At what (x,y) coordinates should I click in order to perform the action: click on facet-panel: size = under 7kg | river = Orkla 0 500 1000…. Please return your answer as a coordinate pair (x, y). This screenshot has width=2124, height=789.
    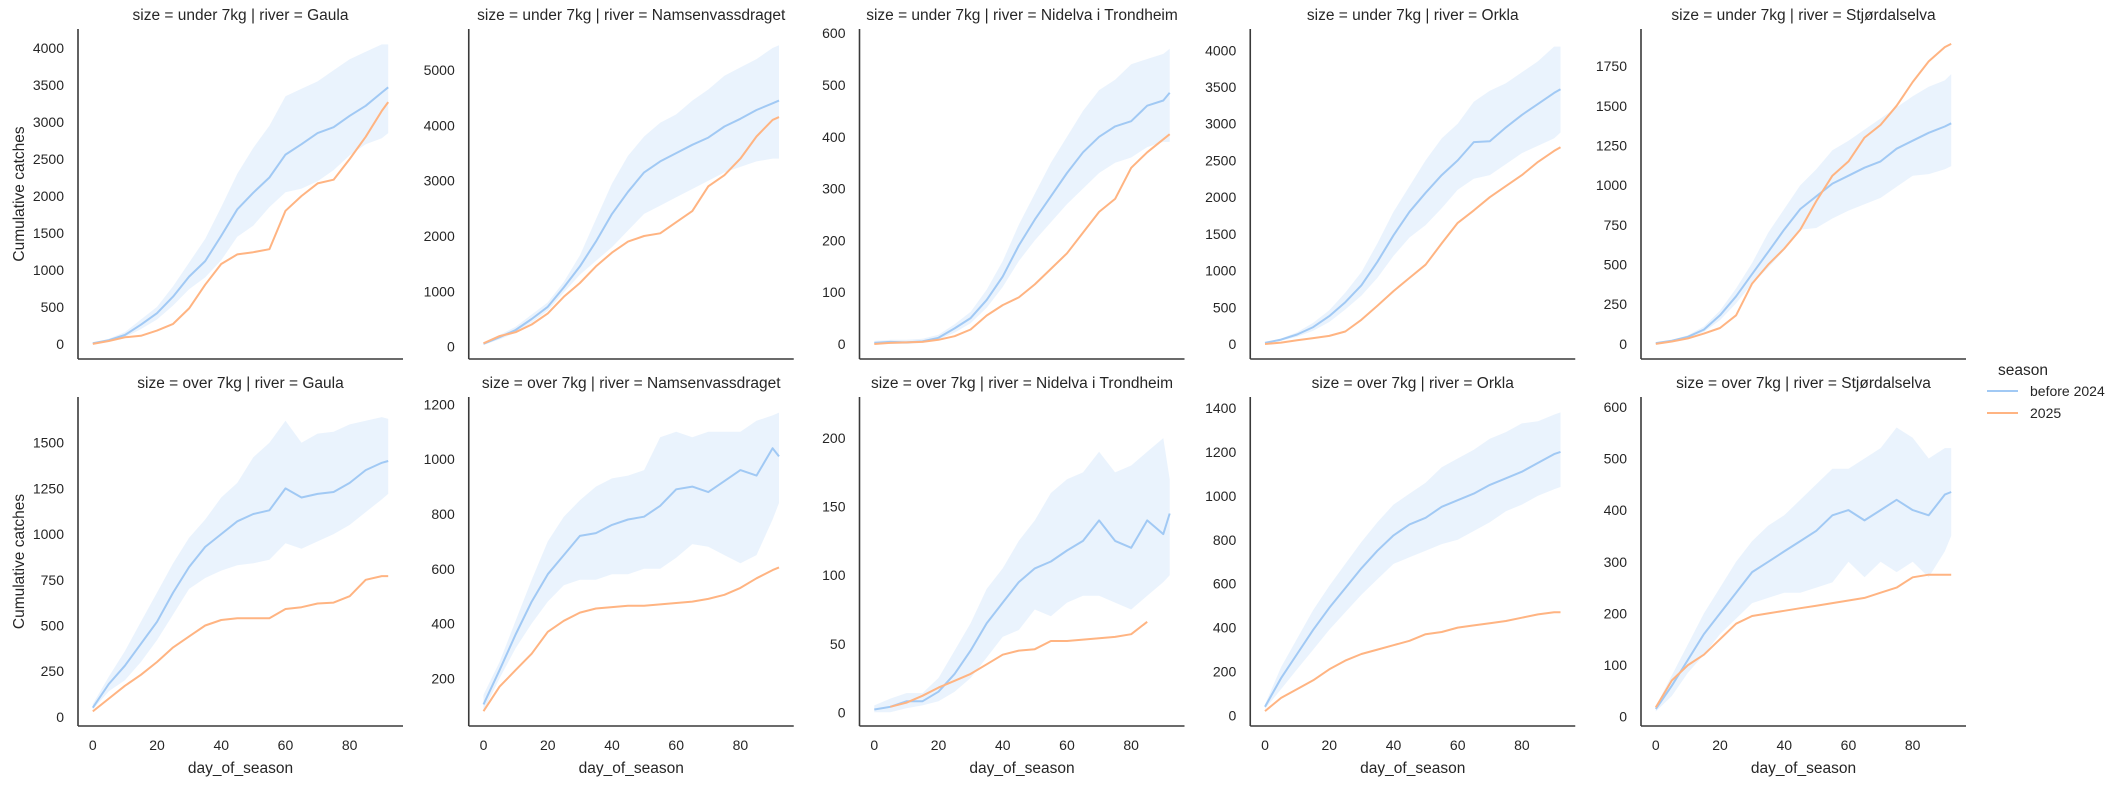
    Looking at the image, I should click on (1390, 183).